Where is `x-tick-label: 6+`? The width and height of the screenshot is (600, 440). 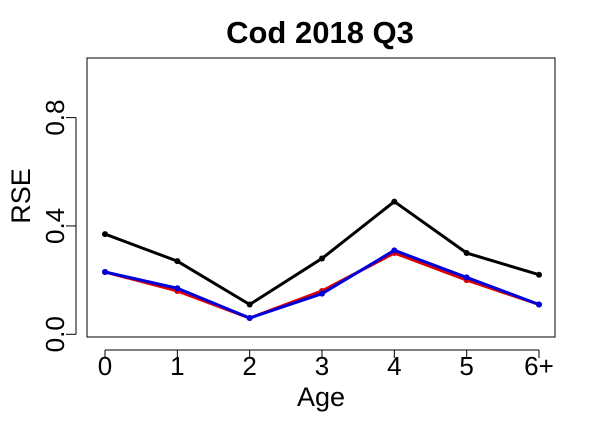 x-tick-label: 6+ is located at coordinates (539, 366).